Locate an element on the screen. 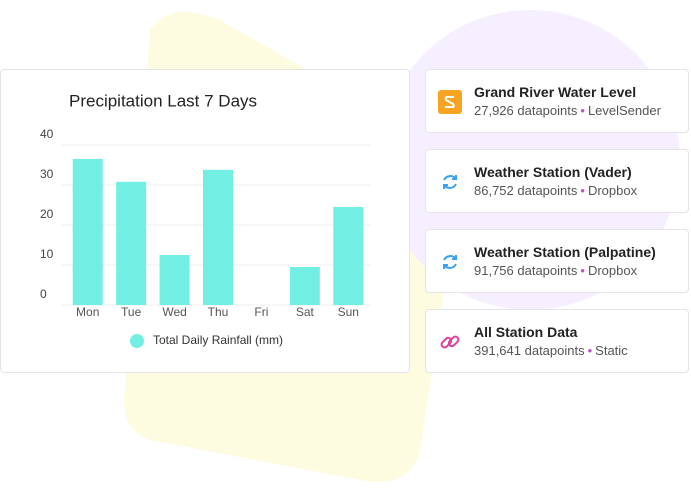  y-tick-label: 0 is located at coordinates (43, 294).